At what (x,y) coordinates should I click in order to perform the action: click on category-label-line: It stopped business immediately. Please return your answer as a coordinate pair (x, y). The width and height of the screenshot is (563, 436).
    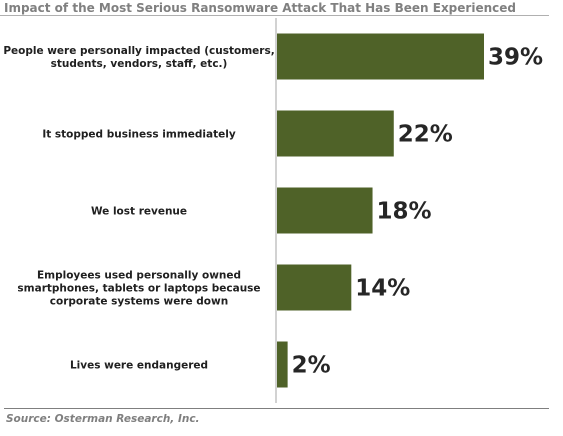
    Looking at the image, I should click on (139, 135).